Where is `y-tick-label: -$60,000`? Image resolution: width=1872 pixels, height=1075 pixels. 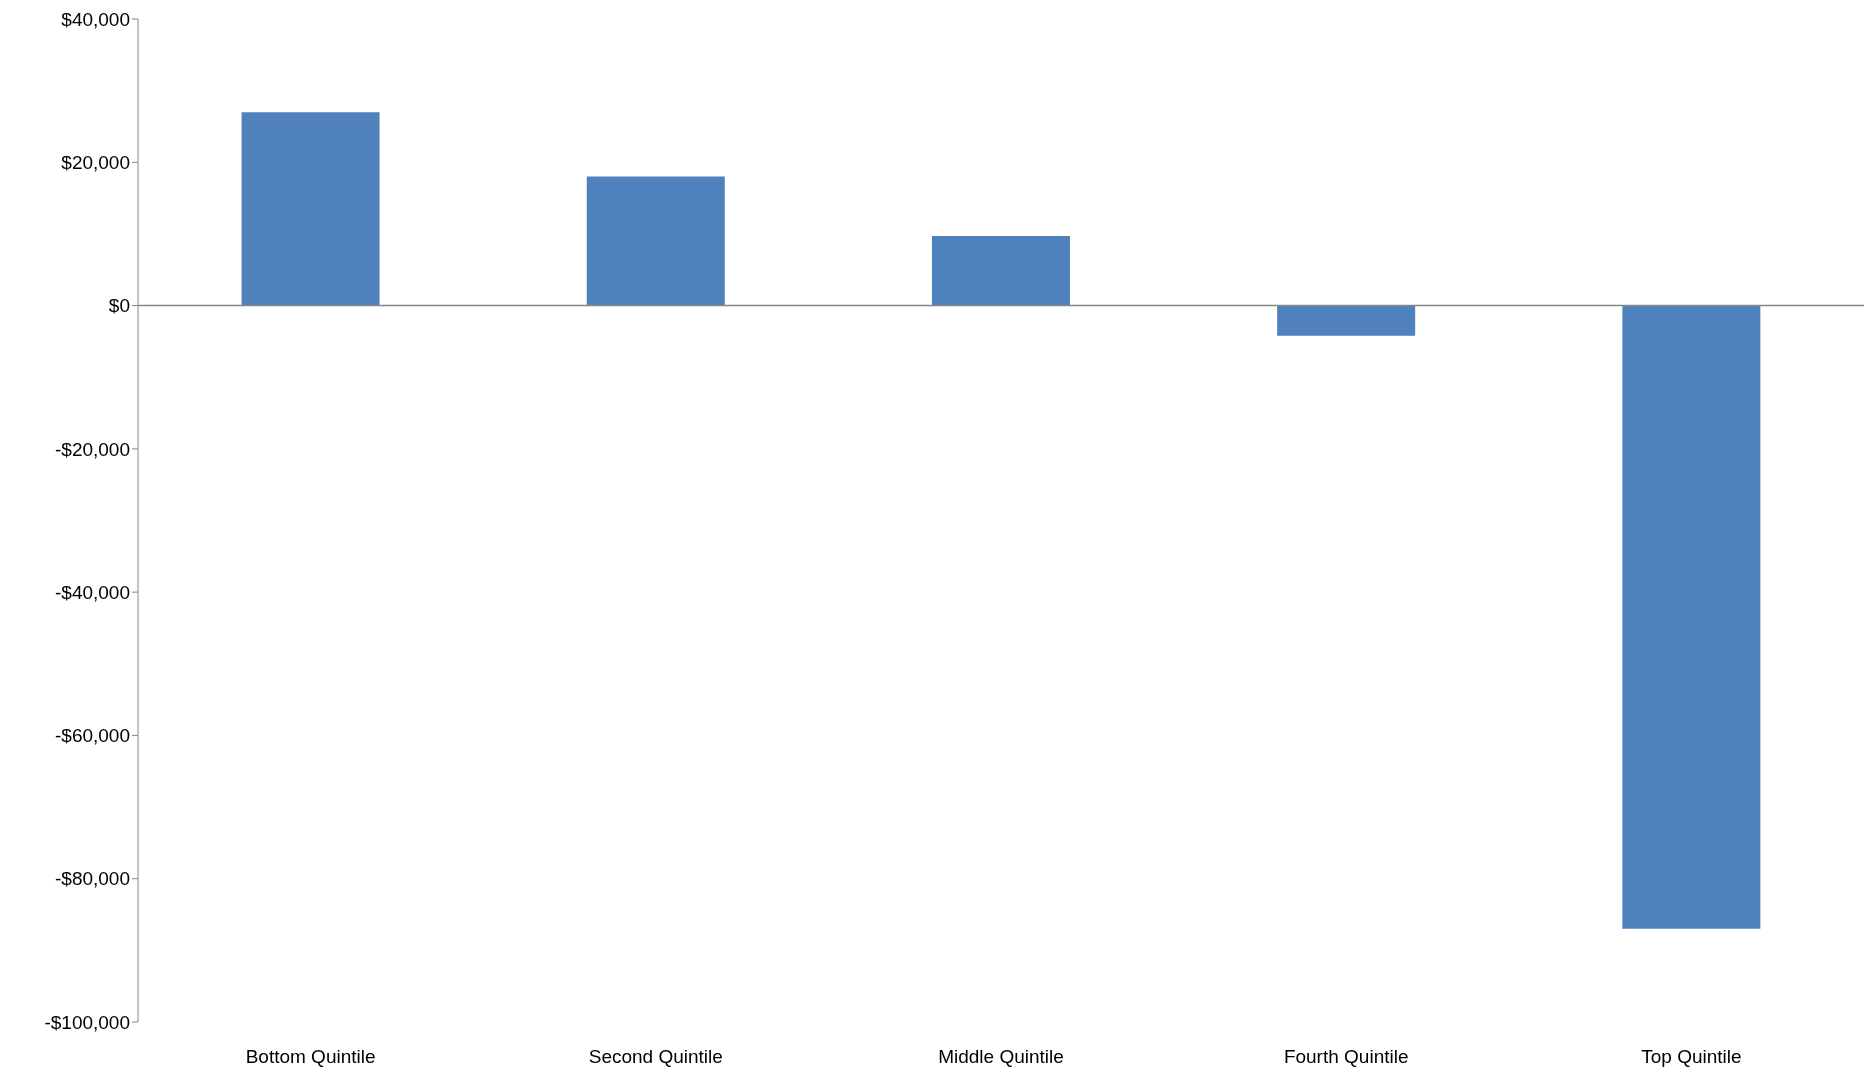
y-tick-label: -$60,000 is located at coordinates (92, 736).